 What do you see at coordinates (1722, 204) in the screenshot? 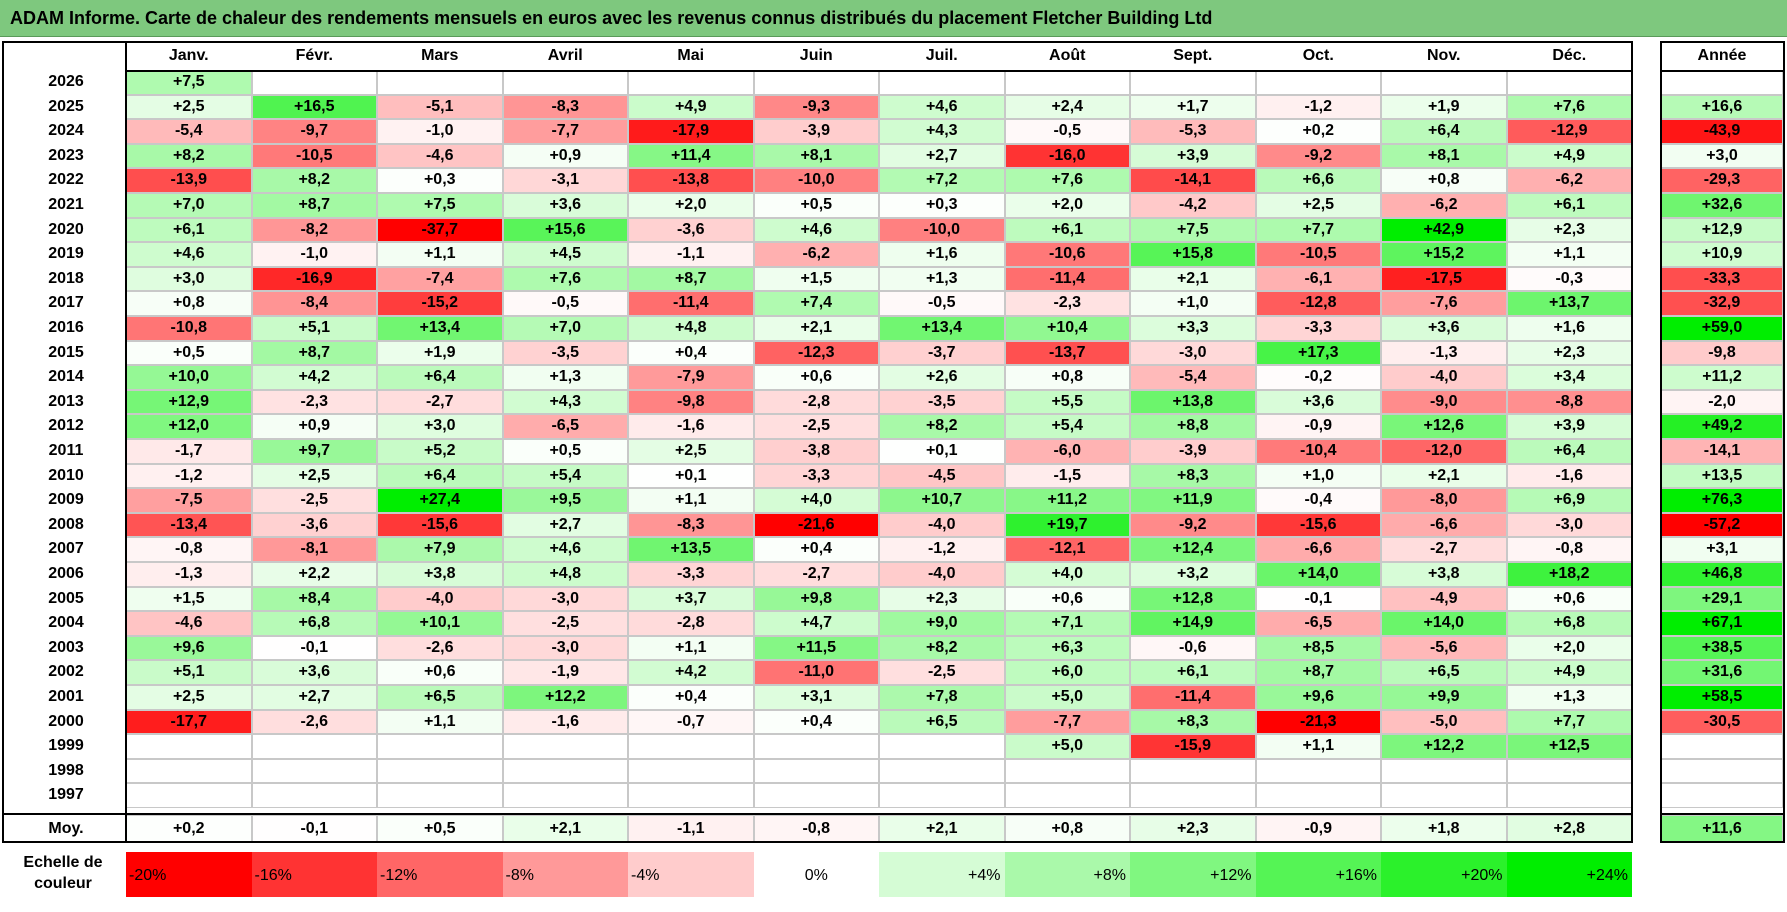
I see `annual-value: +32,6` at bounding box center [1722, 204].